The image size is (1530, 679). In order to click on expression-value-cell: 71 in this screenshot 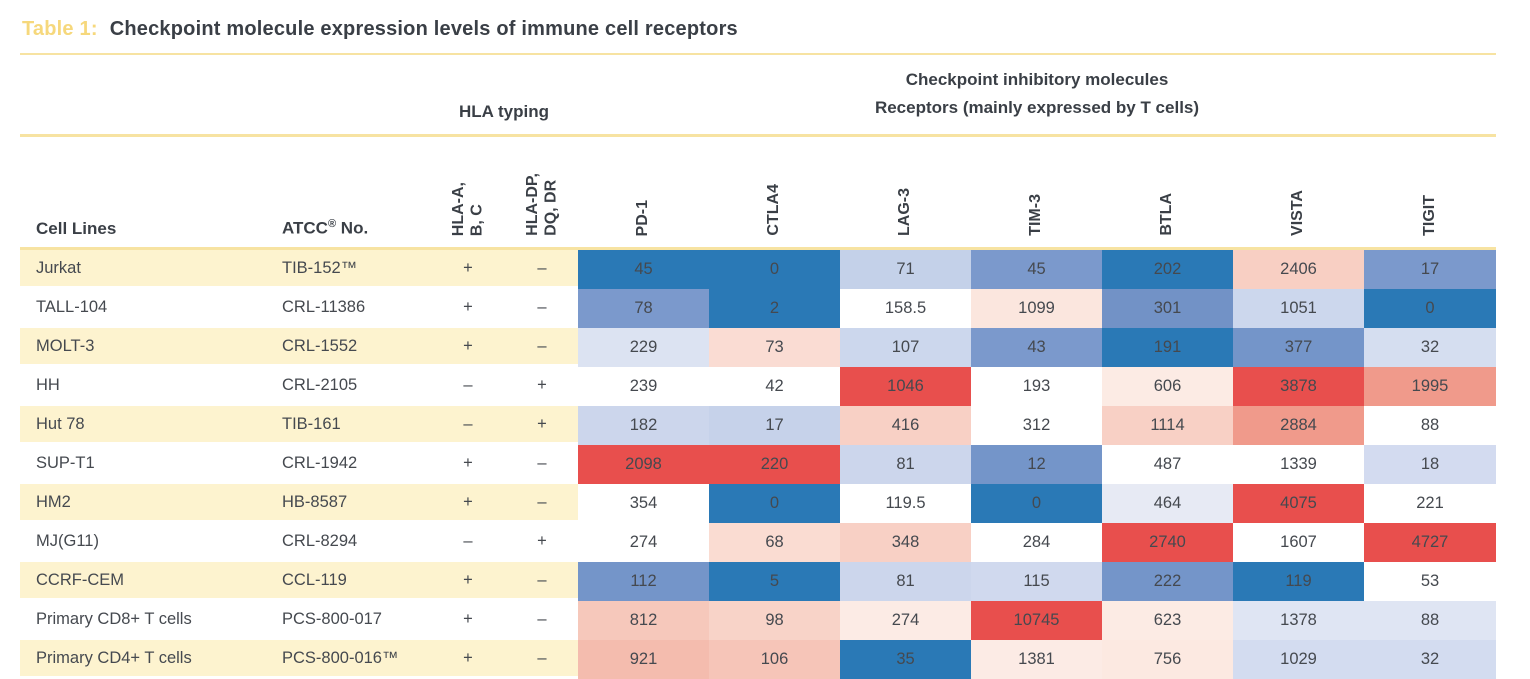, I will do `click(905, 269)`.